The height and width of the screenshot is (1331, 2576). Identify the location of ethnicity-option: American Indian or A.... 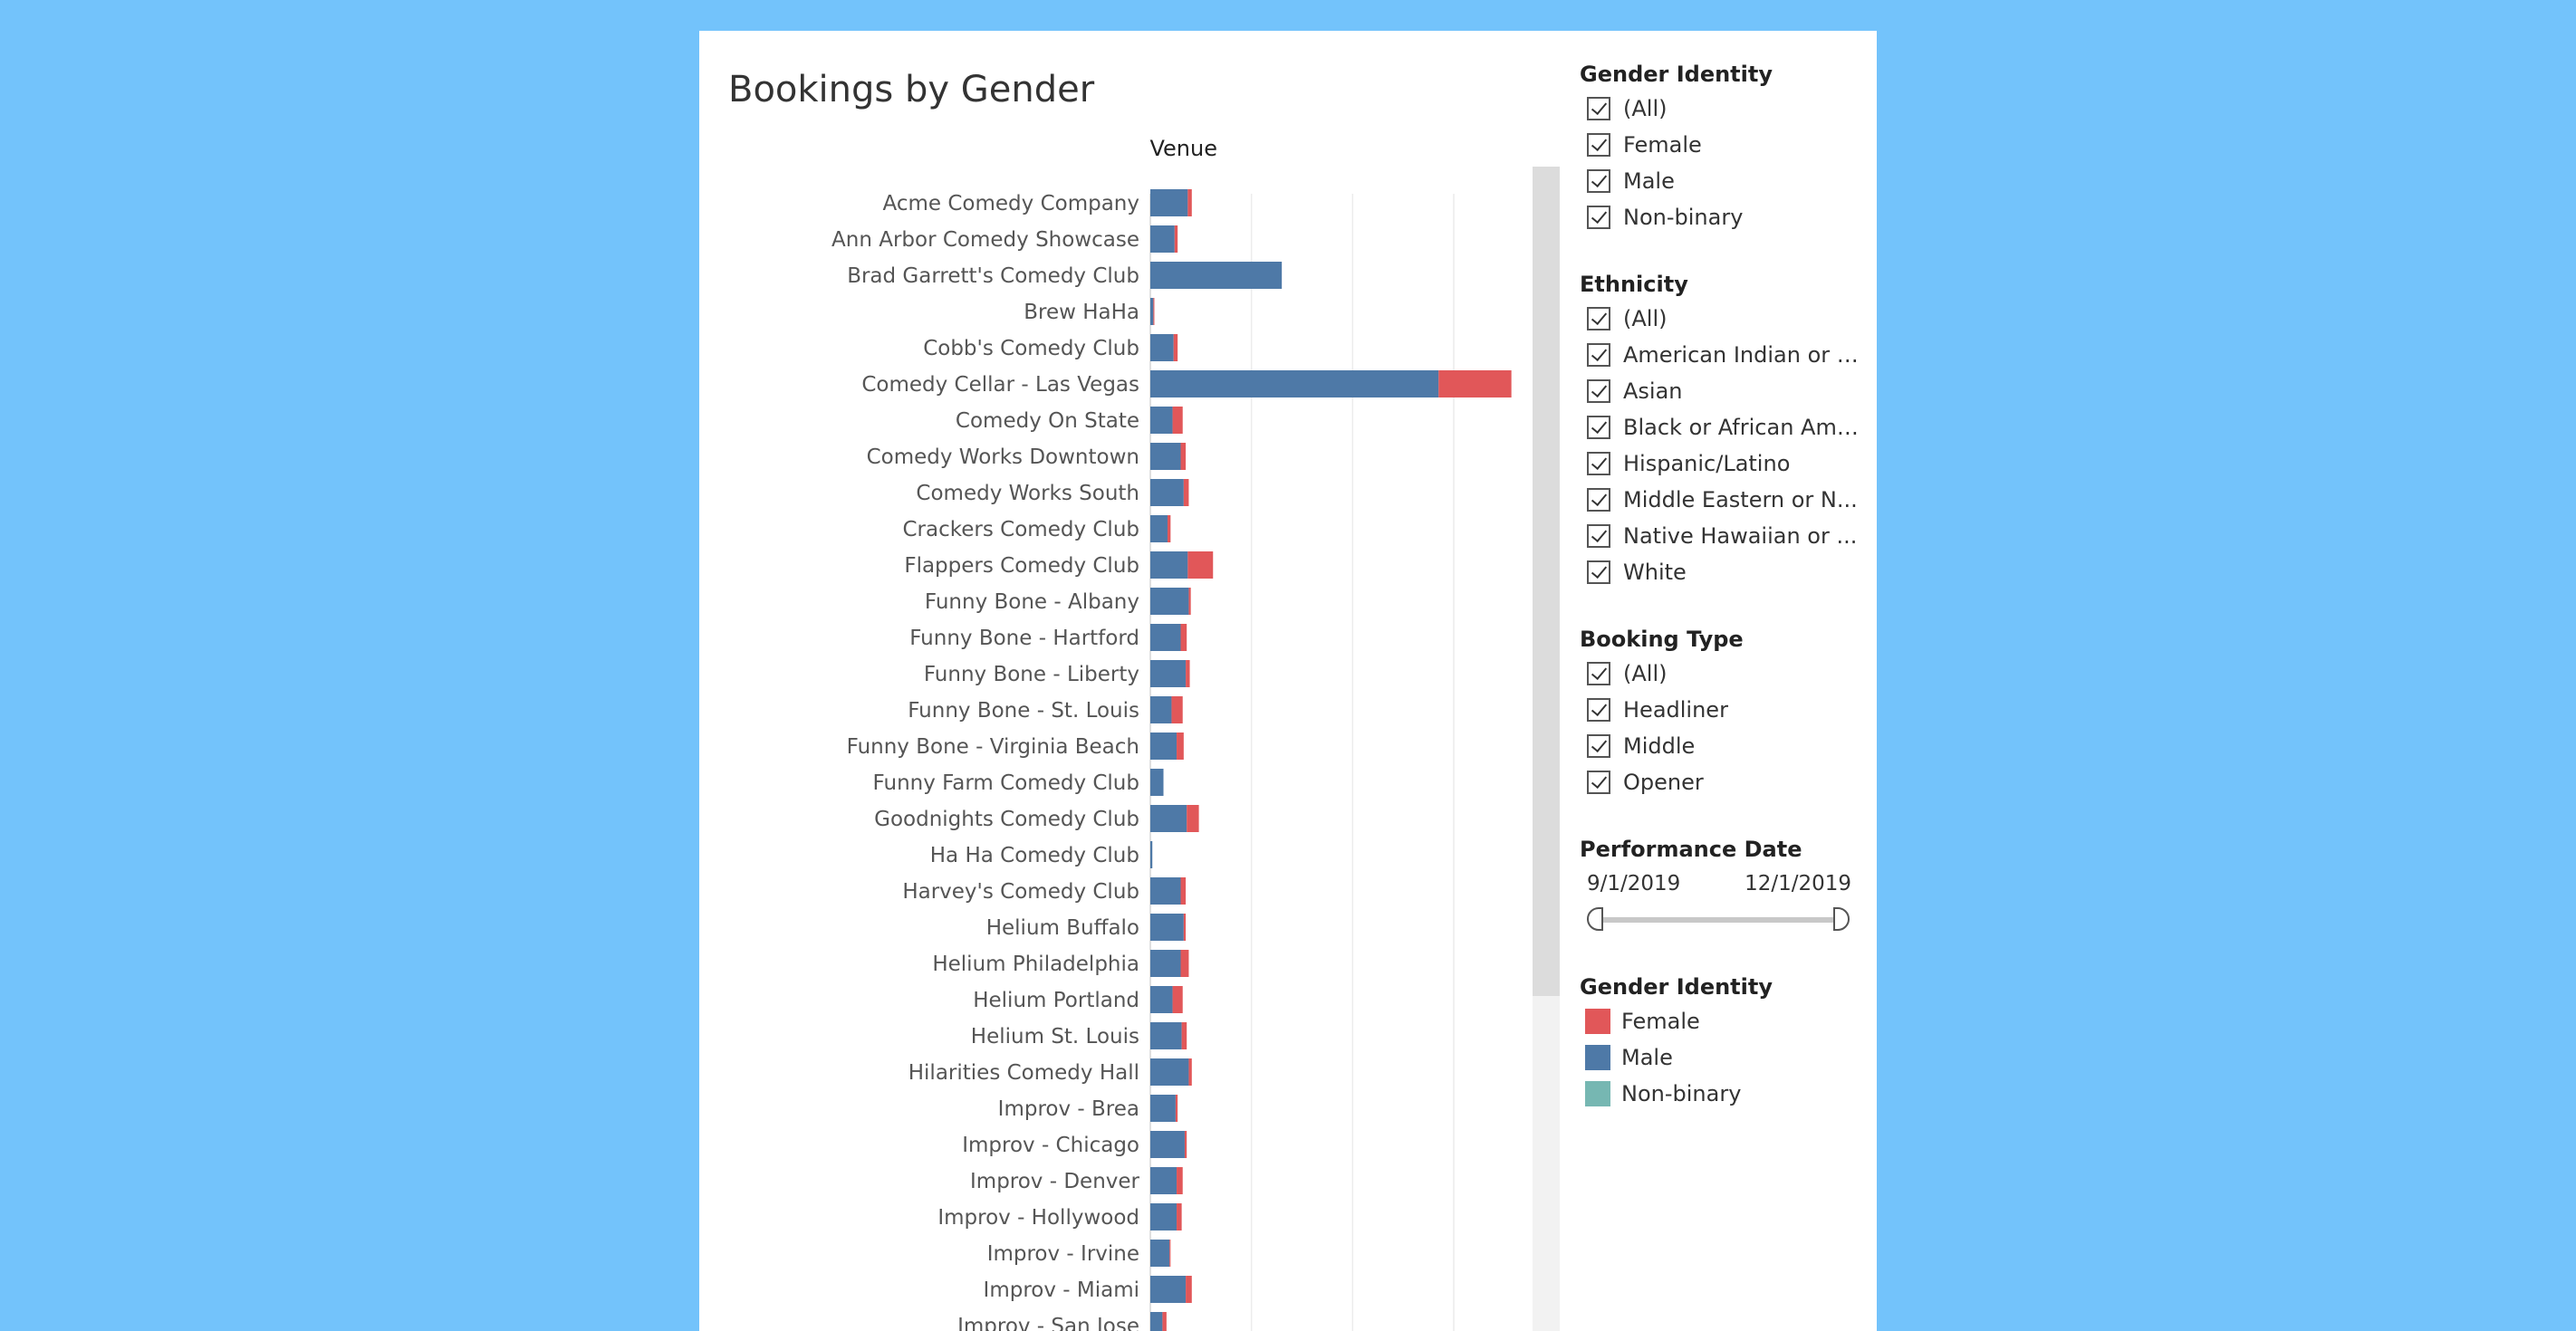
(1725, 355).